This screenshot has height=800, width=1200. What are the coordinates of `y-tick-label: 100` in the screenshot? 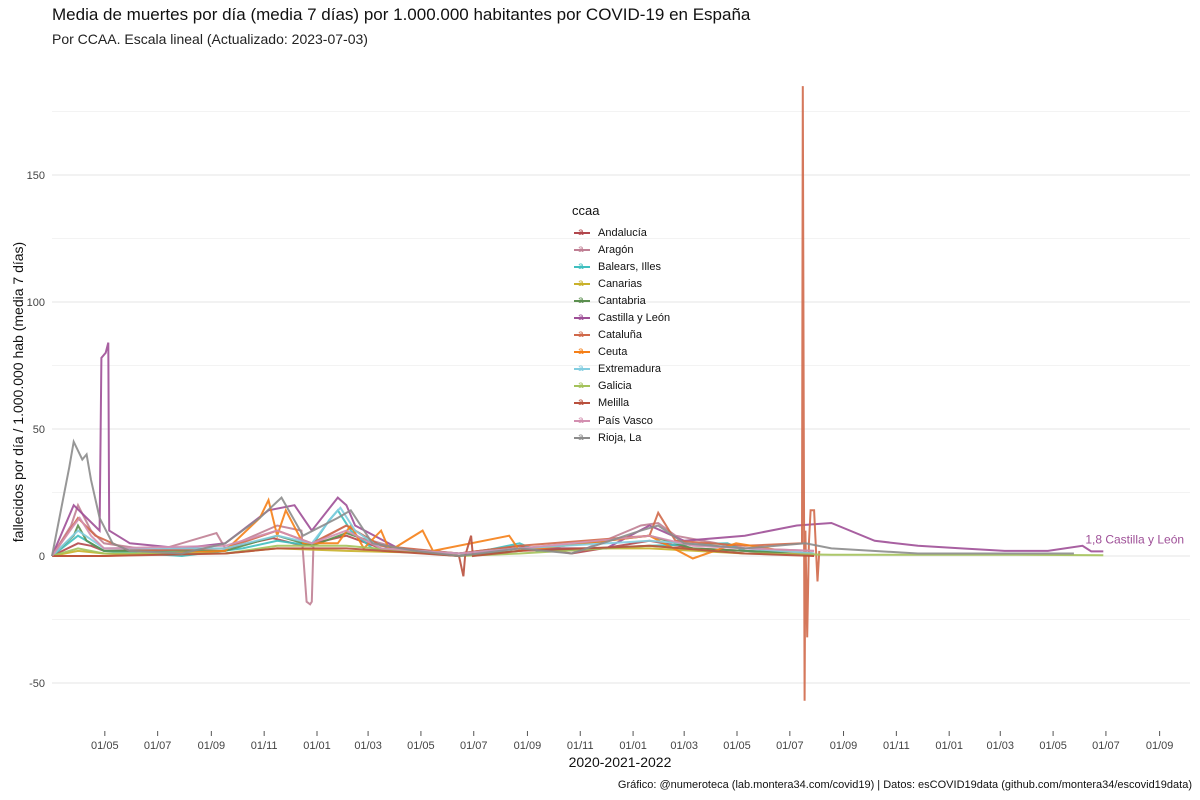 It's located at (36, 303).